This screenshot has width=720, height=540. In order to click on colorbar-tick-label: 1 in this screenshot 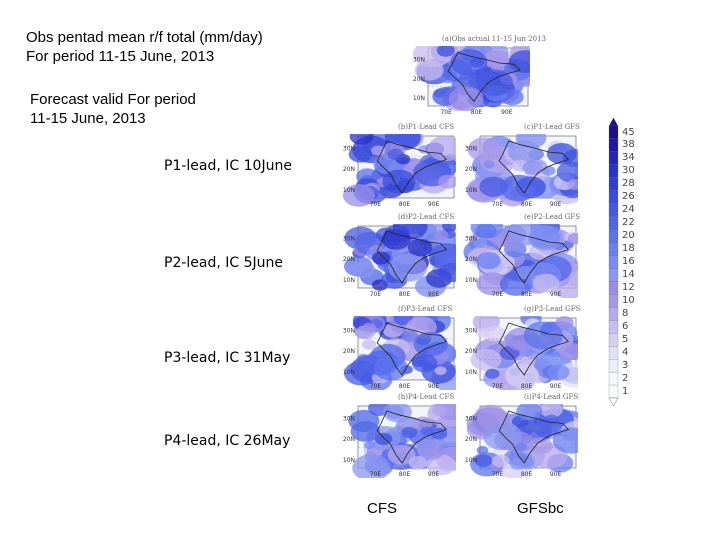, I will do `click(625, 391)`.